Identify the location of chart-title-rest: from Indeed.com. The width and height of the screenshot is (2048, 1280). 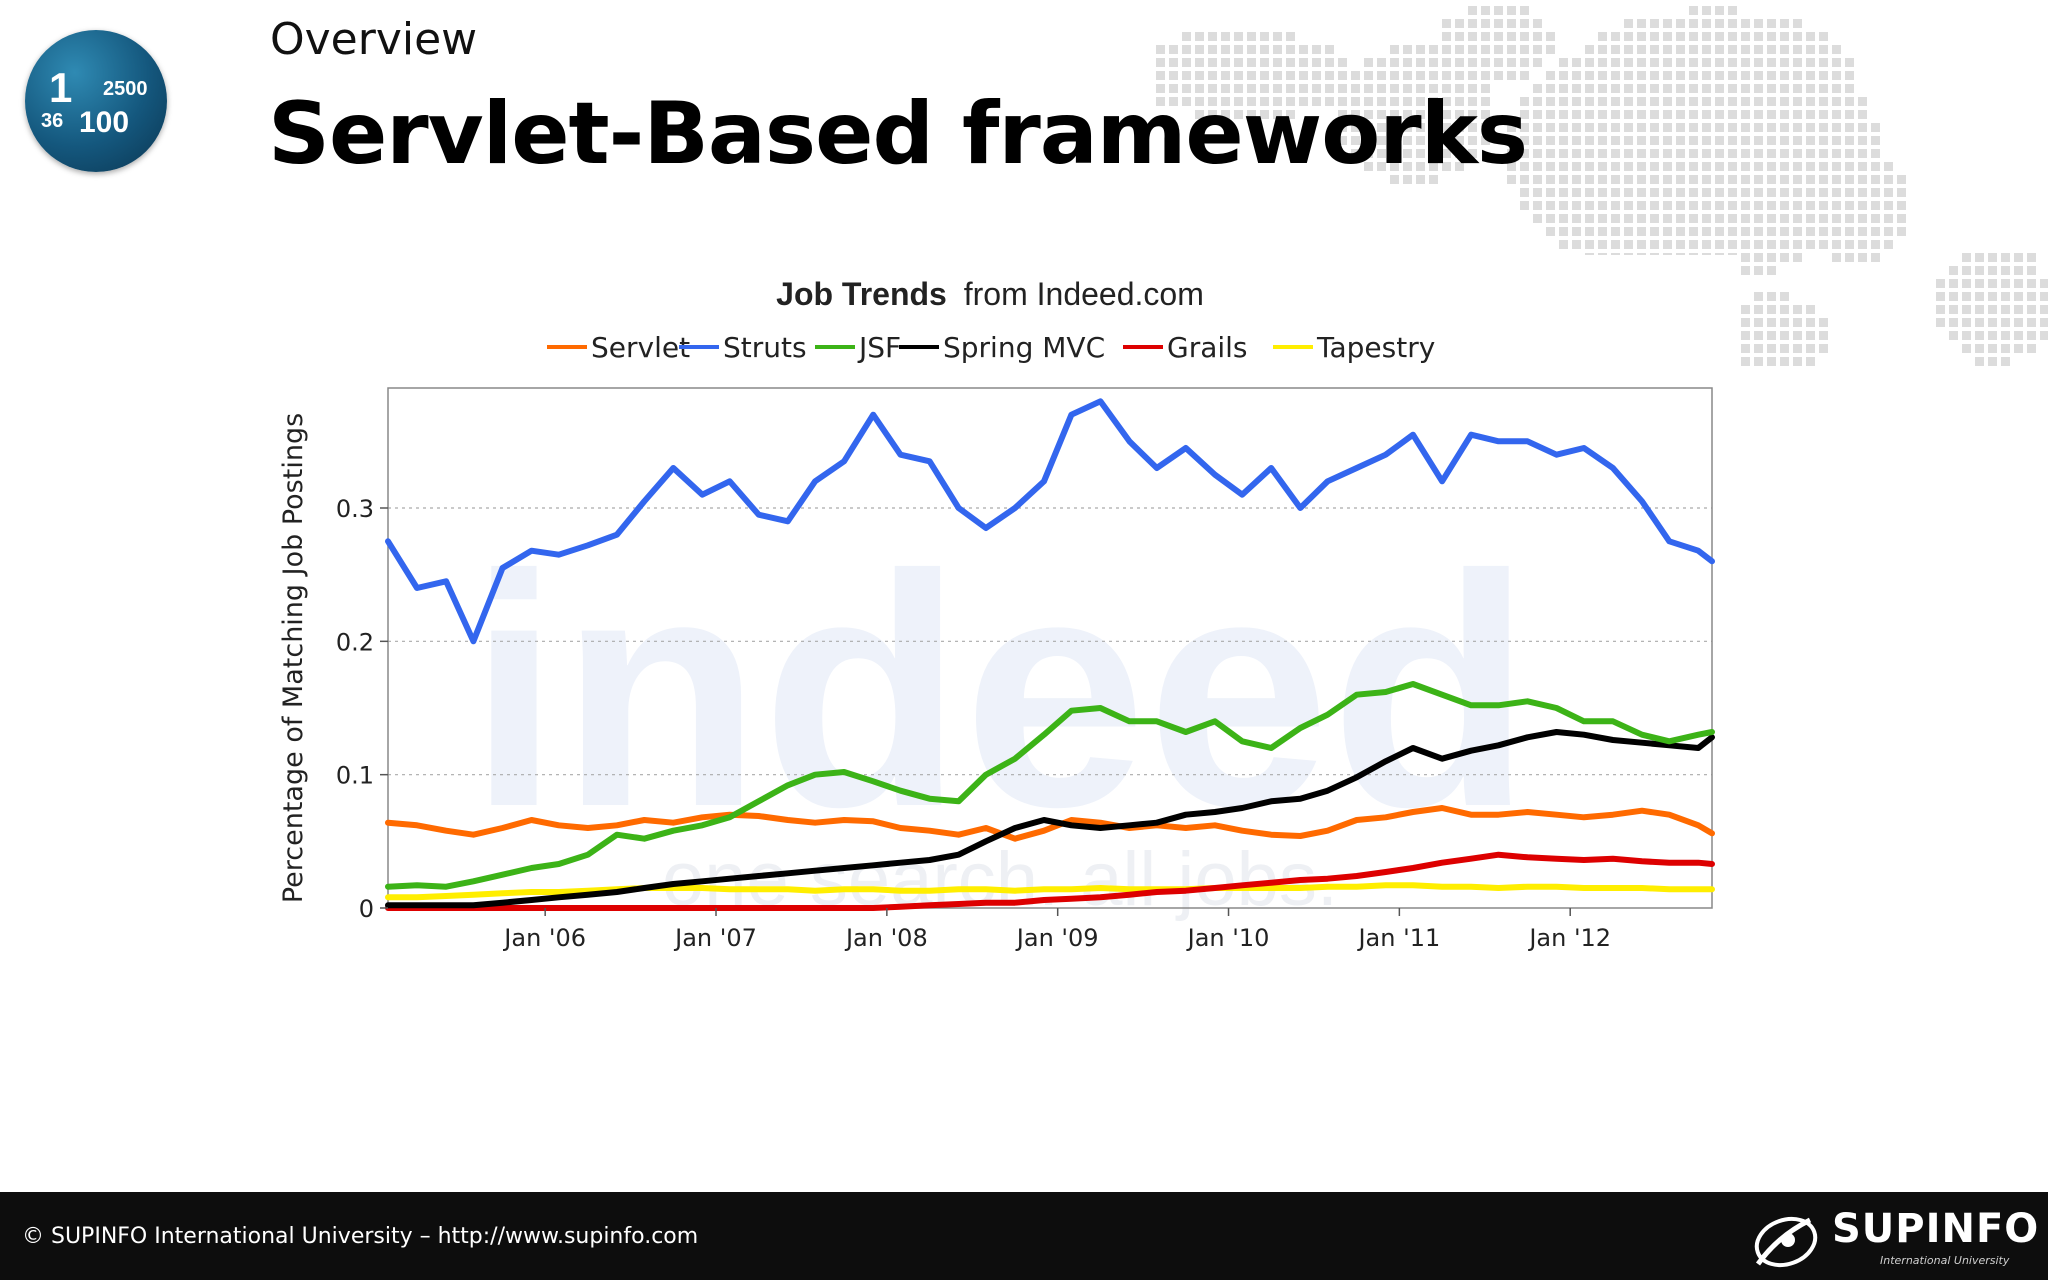
(1084, 294).